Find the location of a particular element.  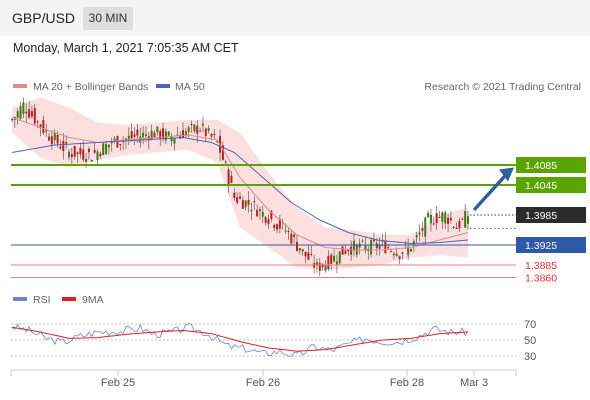

level-label-2: 1.3985 is located at coordinates (541, 216).